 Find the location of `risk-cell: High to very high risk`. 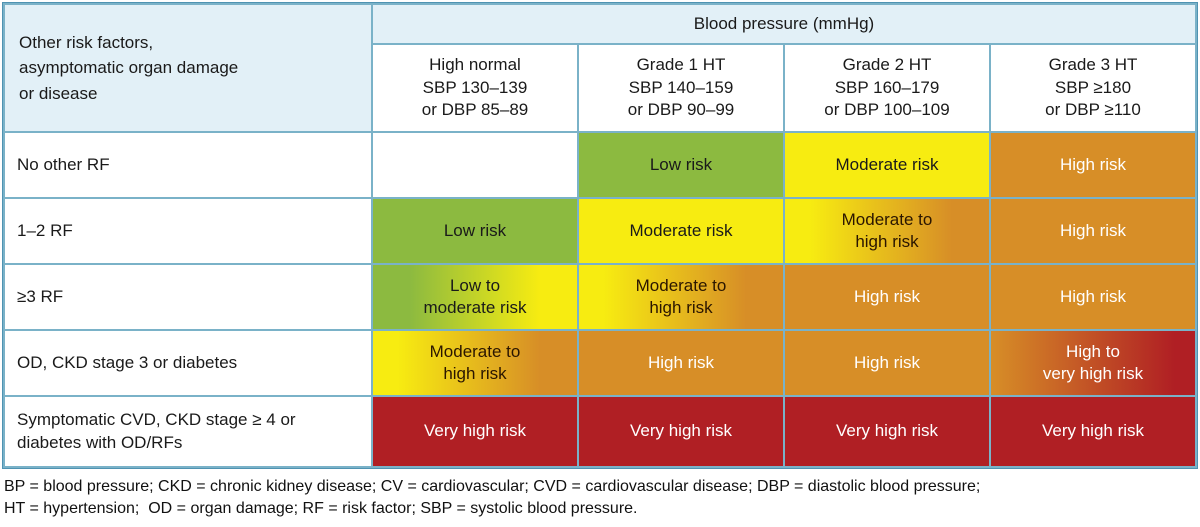

risk-cell: High to very high risk is located at coordinates (1093, 363).